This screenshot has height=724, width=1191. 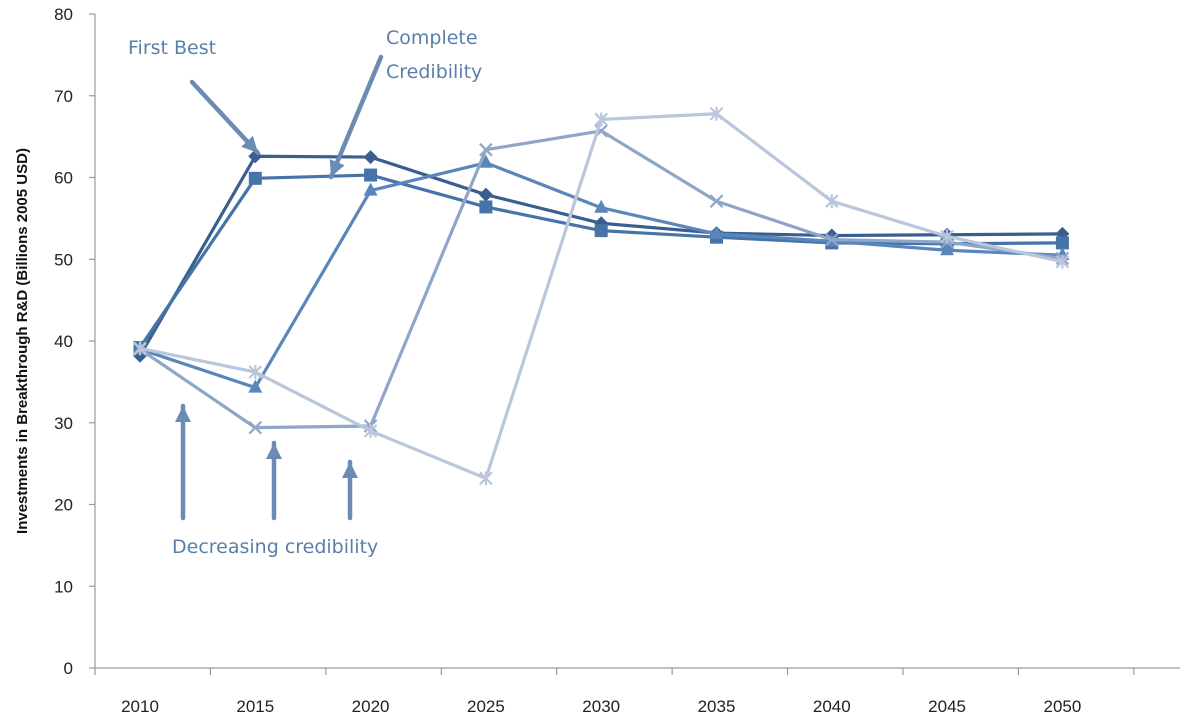 What do you see at coordinates (63, 586) in the screenshot?
I see `y-tick-label: 10` at bounding box center [63, 586].